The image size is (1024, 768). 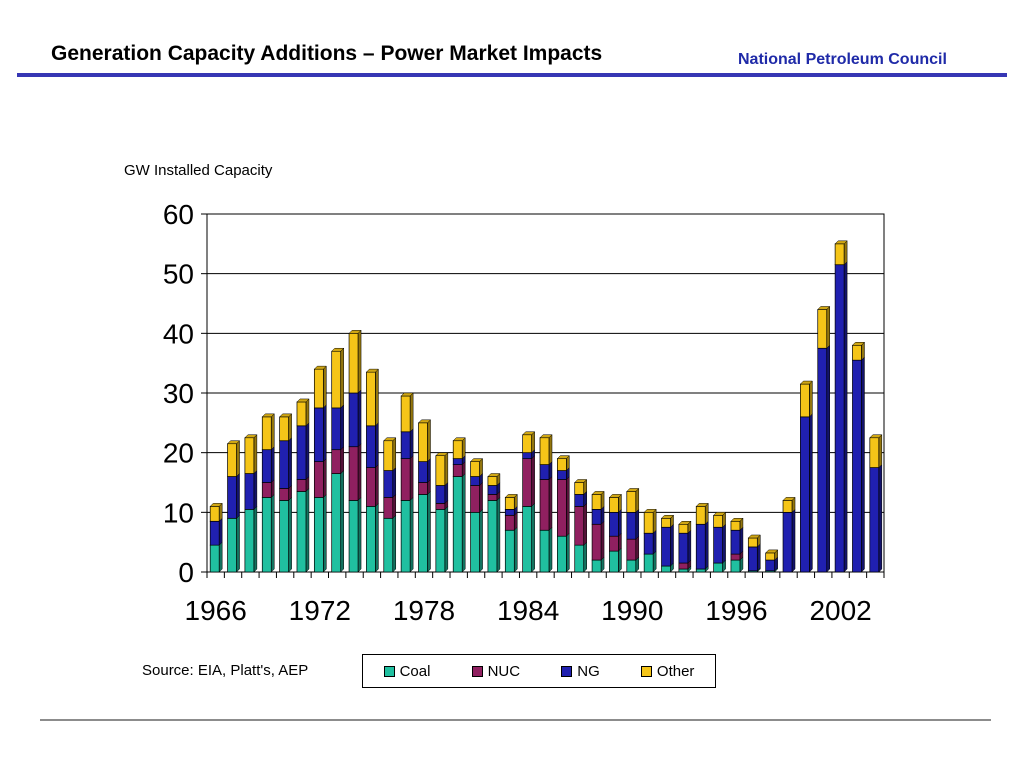 What do you see at coordinates (646, 671) in the screenshot?
I see `legend-swatch` at bounding box center [646, 671].